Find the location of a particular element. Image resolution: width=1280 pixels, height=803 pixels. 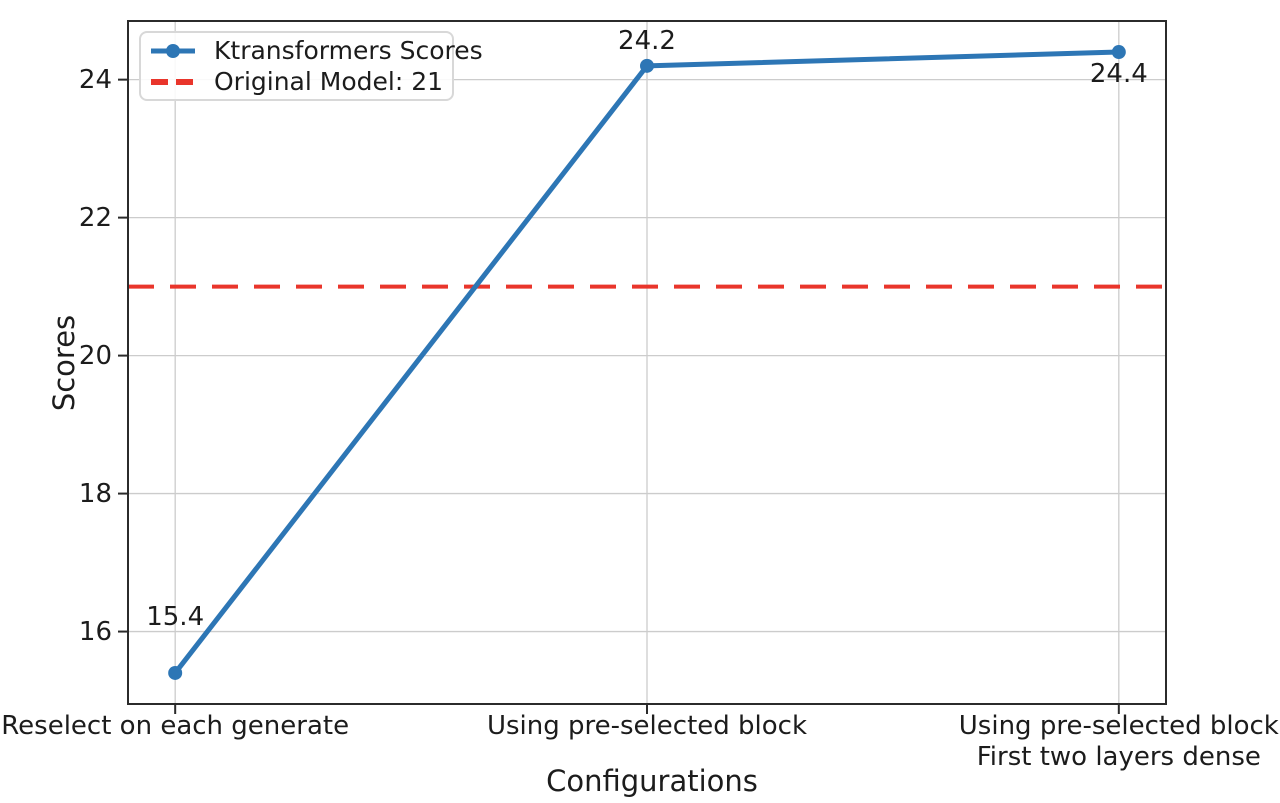

series-line-icon is located at coordinates (173, 50).